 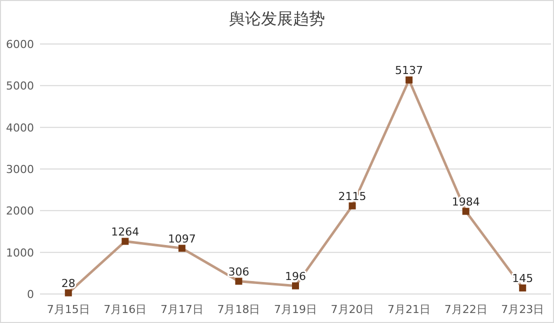 I want to click on x-tick-label: 7月18日, so click(x=238, y=309).